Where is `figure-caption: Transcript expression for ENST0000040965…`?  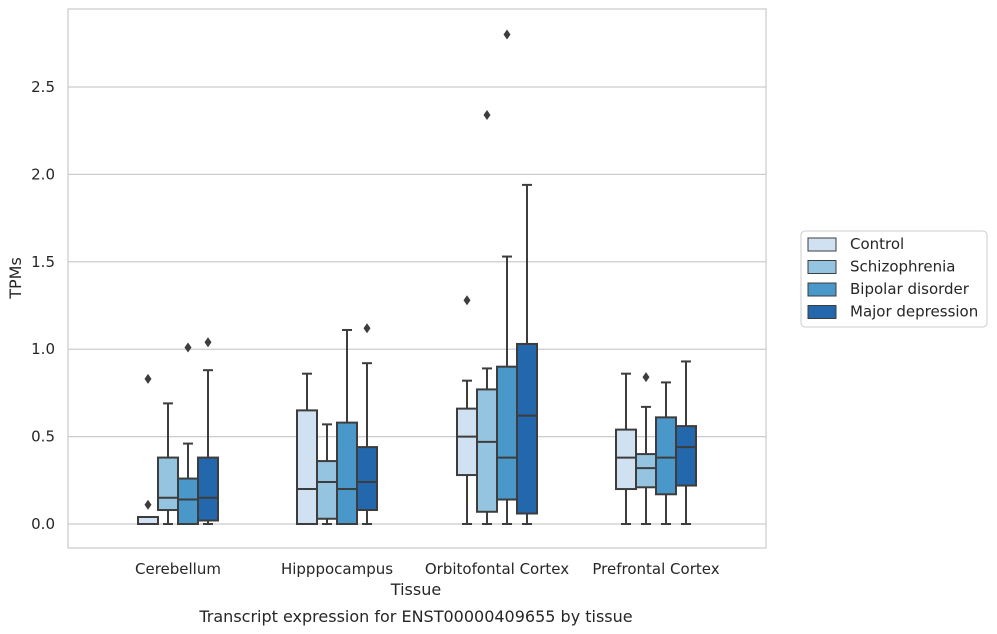
figure-caption: Transcript expression for ENST0000040965… is located at coordinates (415, 616).